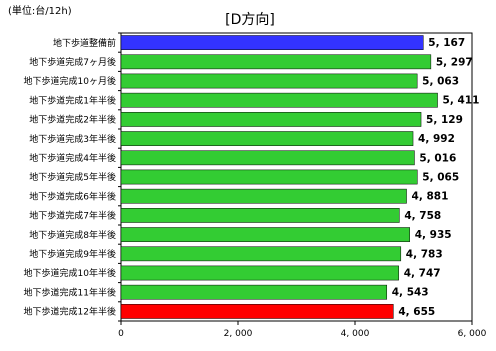  I want to click on data-label: 4, 783, so click(424, 254).